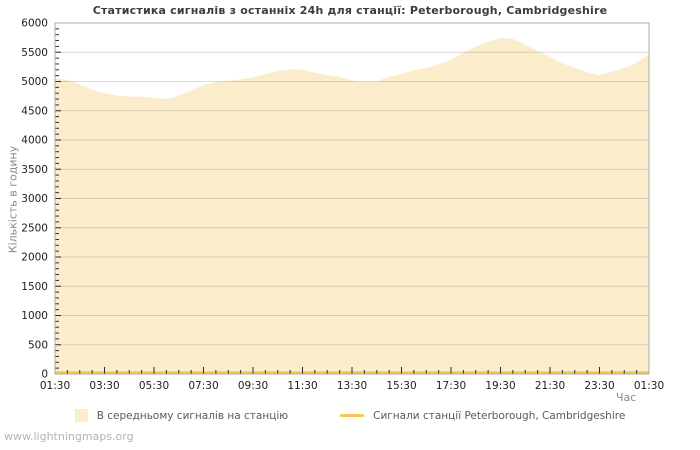  What do you see at coordinates (34, 228) in the screenshot?
I see `svg-text: 2500` at bounding box center [34, 228].